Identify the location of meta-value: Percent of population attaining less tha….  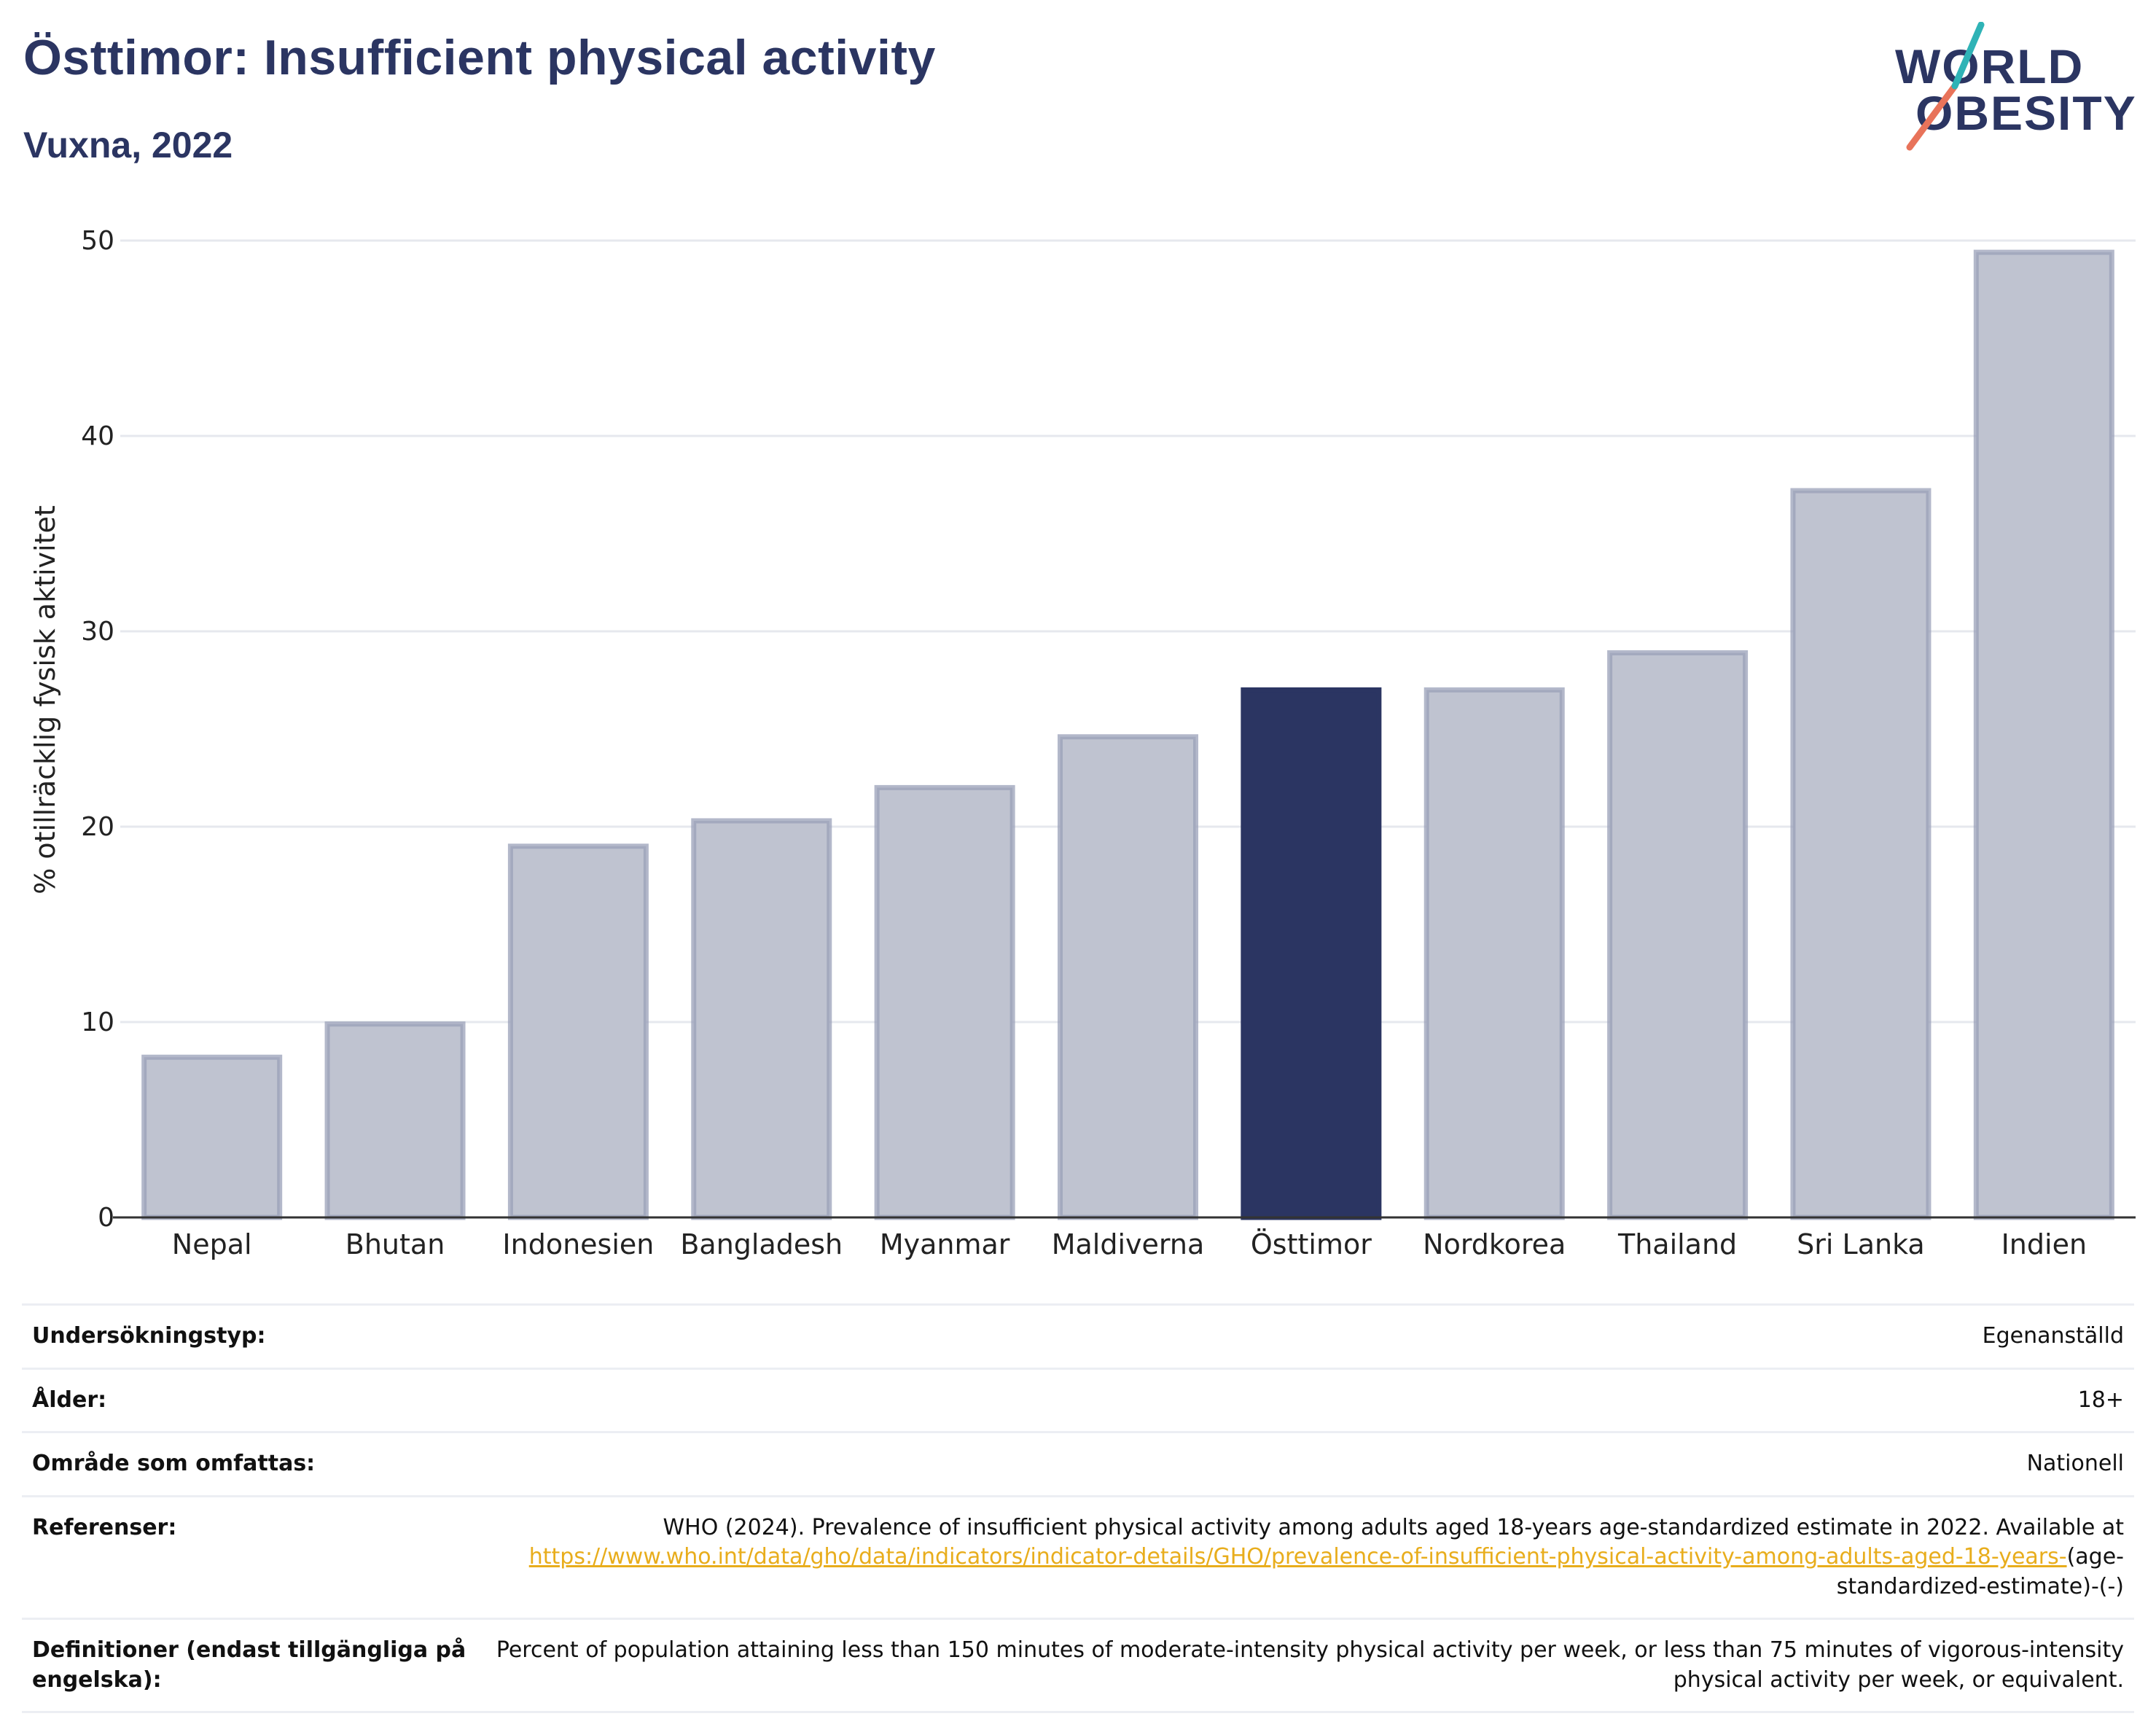
(1310, 1665).